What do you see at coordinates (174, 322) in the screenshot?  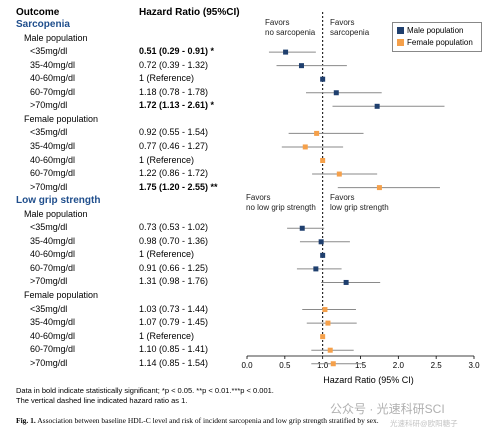 I see `row-hazard-ratio: 1.07 (0.79 - 1.45)` at bounding box center [174, 322].